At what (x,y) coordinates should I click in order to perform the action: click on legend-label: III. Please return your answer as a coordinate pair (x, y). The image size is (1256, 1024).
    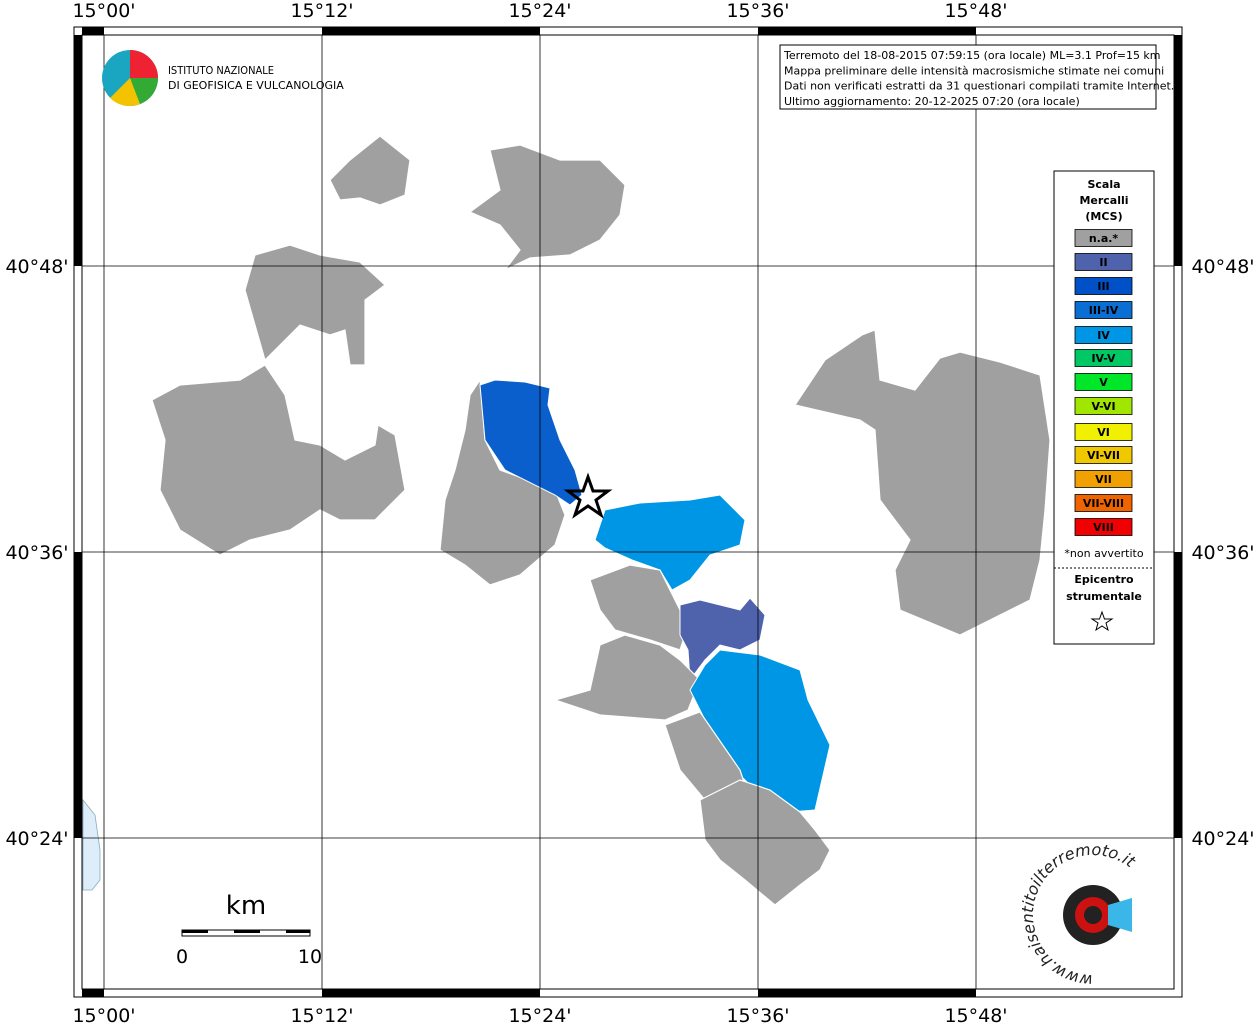
    Looking at the image, I should click on (1103, 286).